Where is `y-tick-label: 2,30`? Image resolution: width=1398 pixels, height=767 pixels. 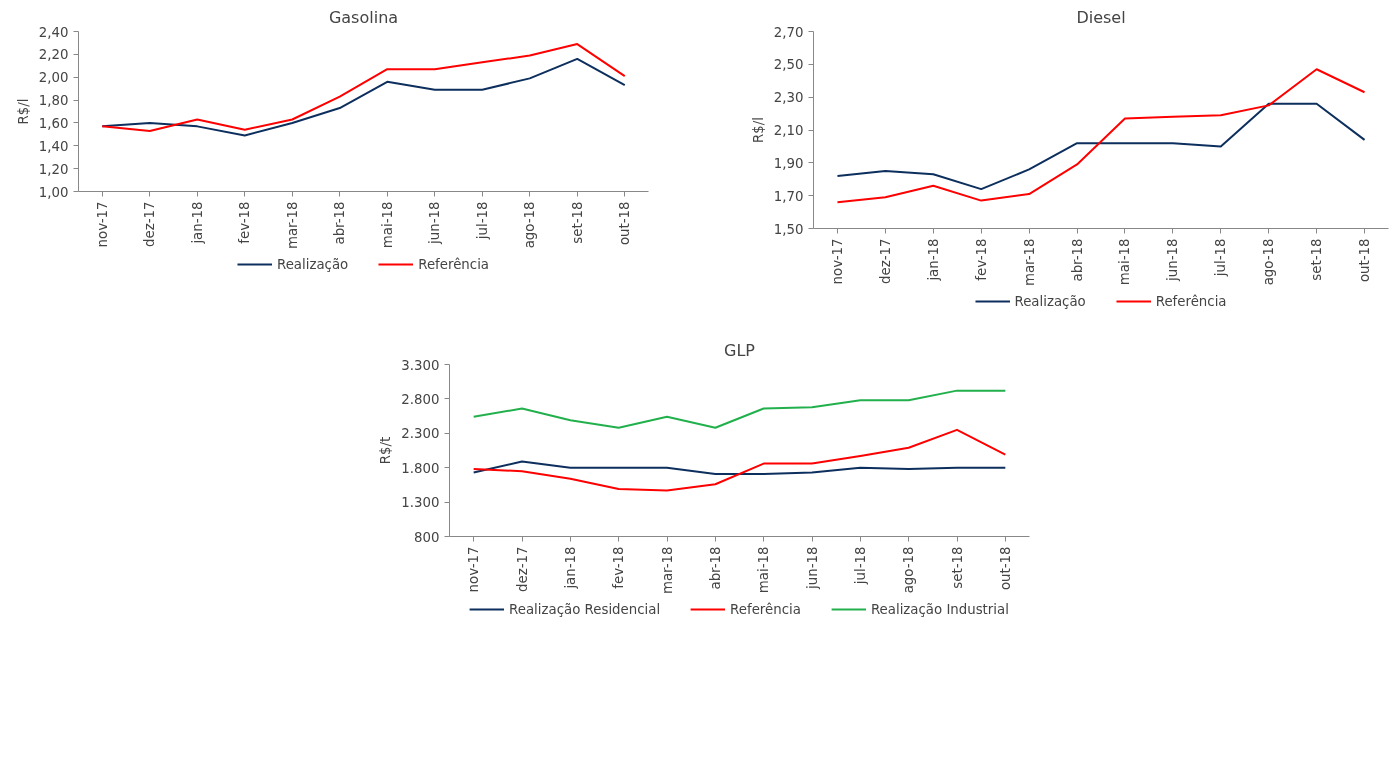
y-tick-label: 2,30 is located at coordinates (788, 98).